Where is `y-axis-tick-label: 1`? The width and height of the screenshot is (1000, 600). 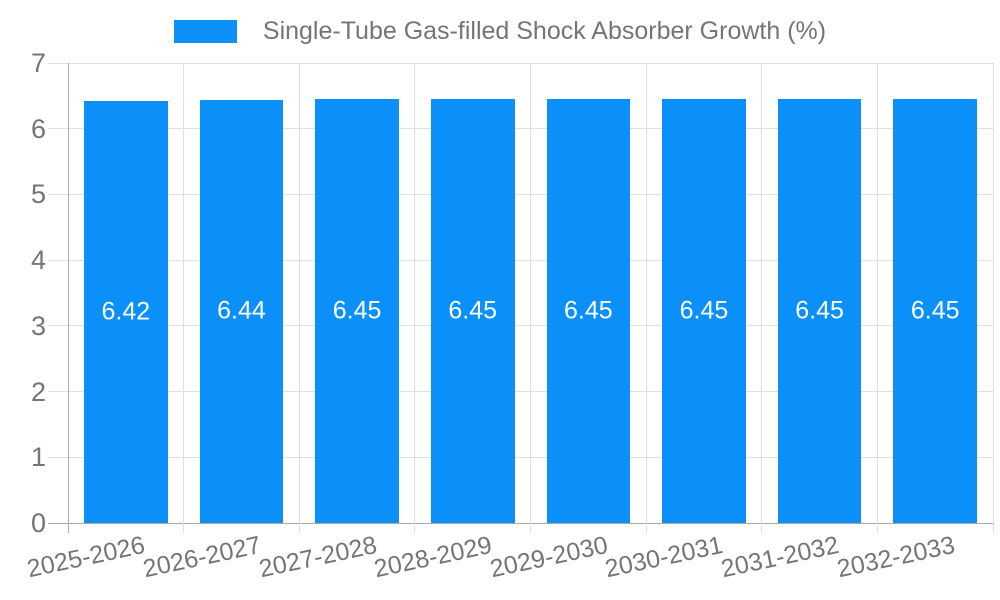
y-axis-tick-label: 1 is located at coordinates (38, 457).